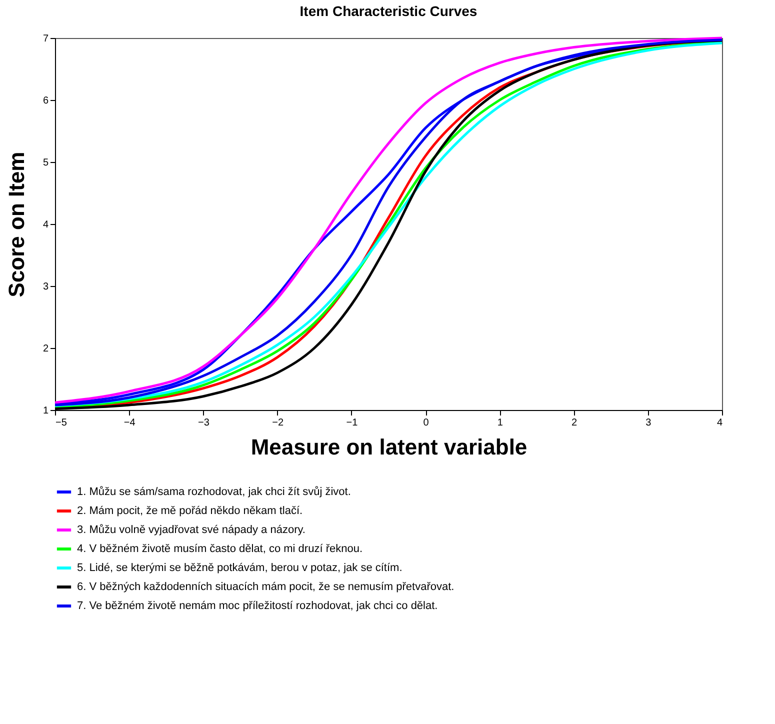  Describe the element at coordinates (426, 423) in the screenshot. I see `x-tick-label: 0` at that location.